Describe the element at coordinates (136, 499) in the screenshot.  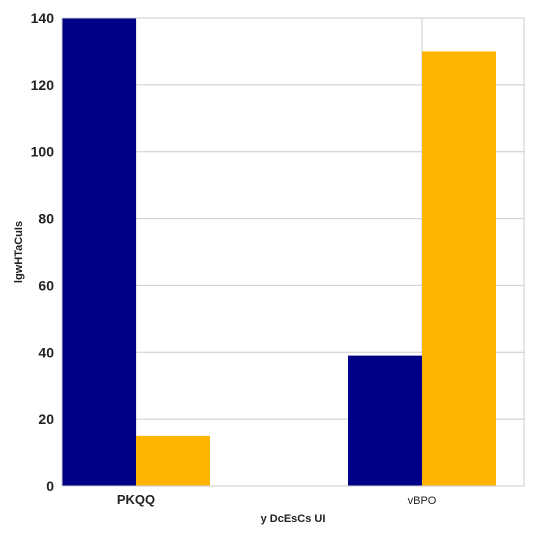
I see `x-tick-label: PKQQ` at that location.